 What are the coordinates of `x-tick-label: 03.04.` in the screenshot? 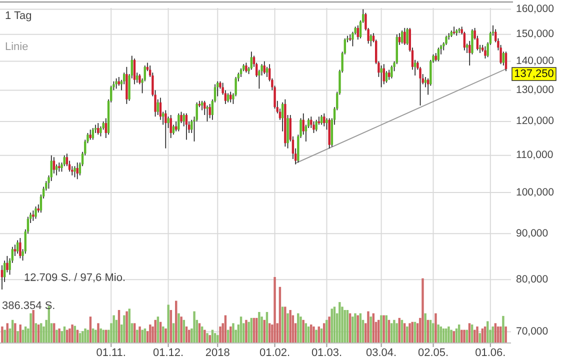 It's located at (381, 353).